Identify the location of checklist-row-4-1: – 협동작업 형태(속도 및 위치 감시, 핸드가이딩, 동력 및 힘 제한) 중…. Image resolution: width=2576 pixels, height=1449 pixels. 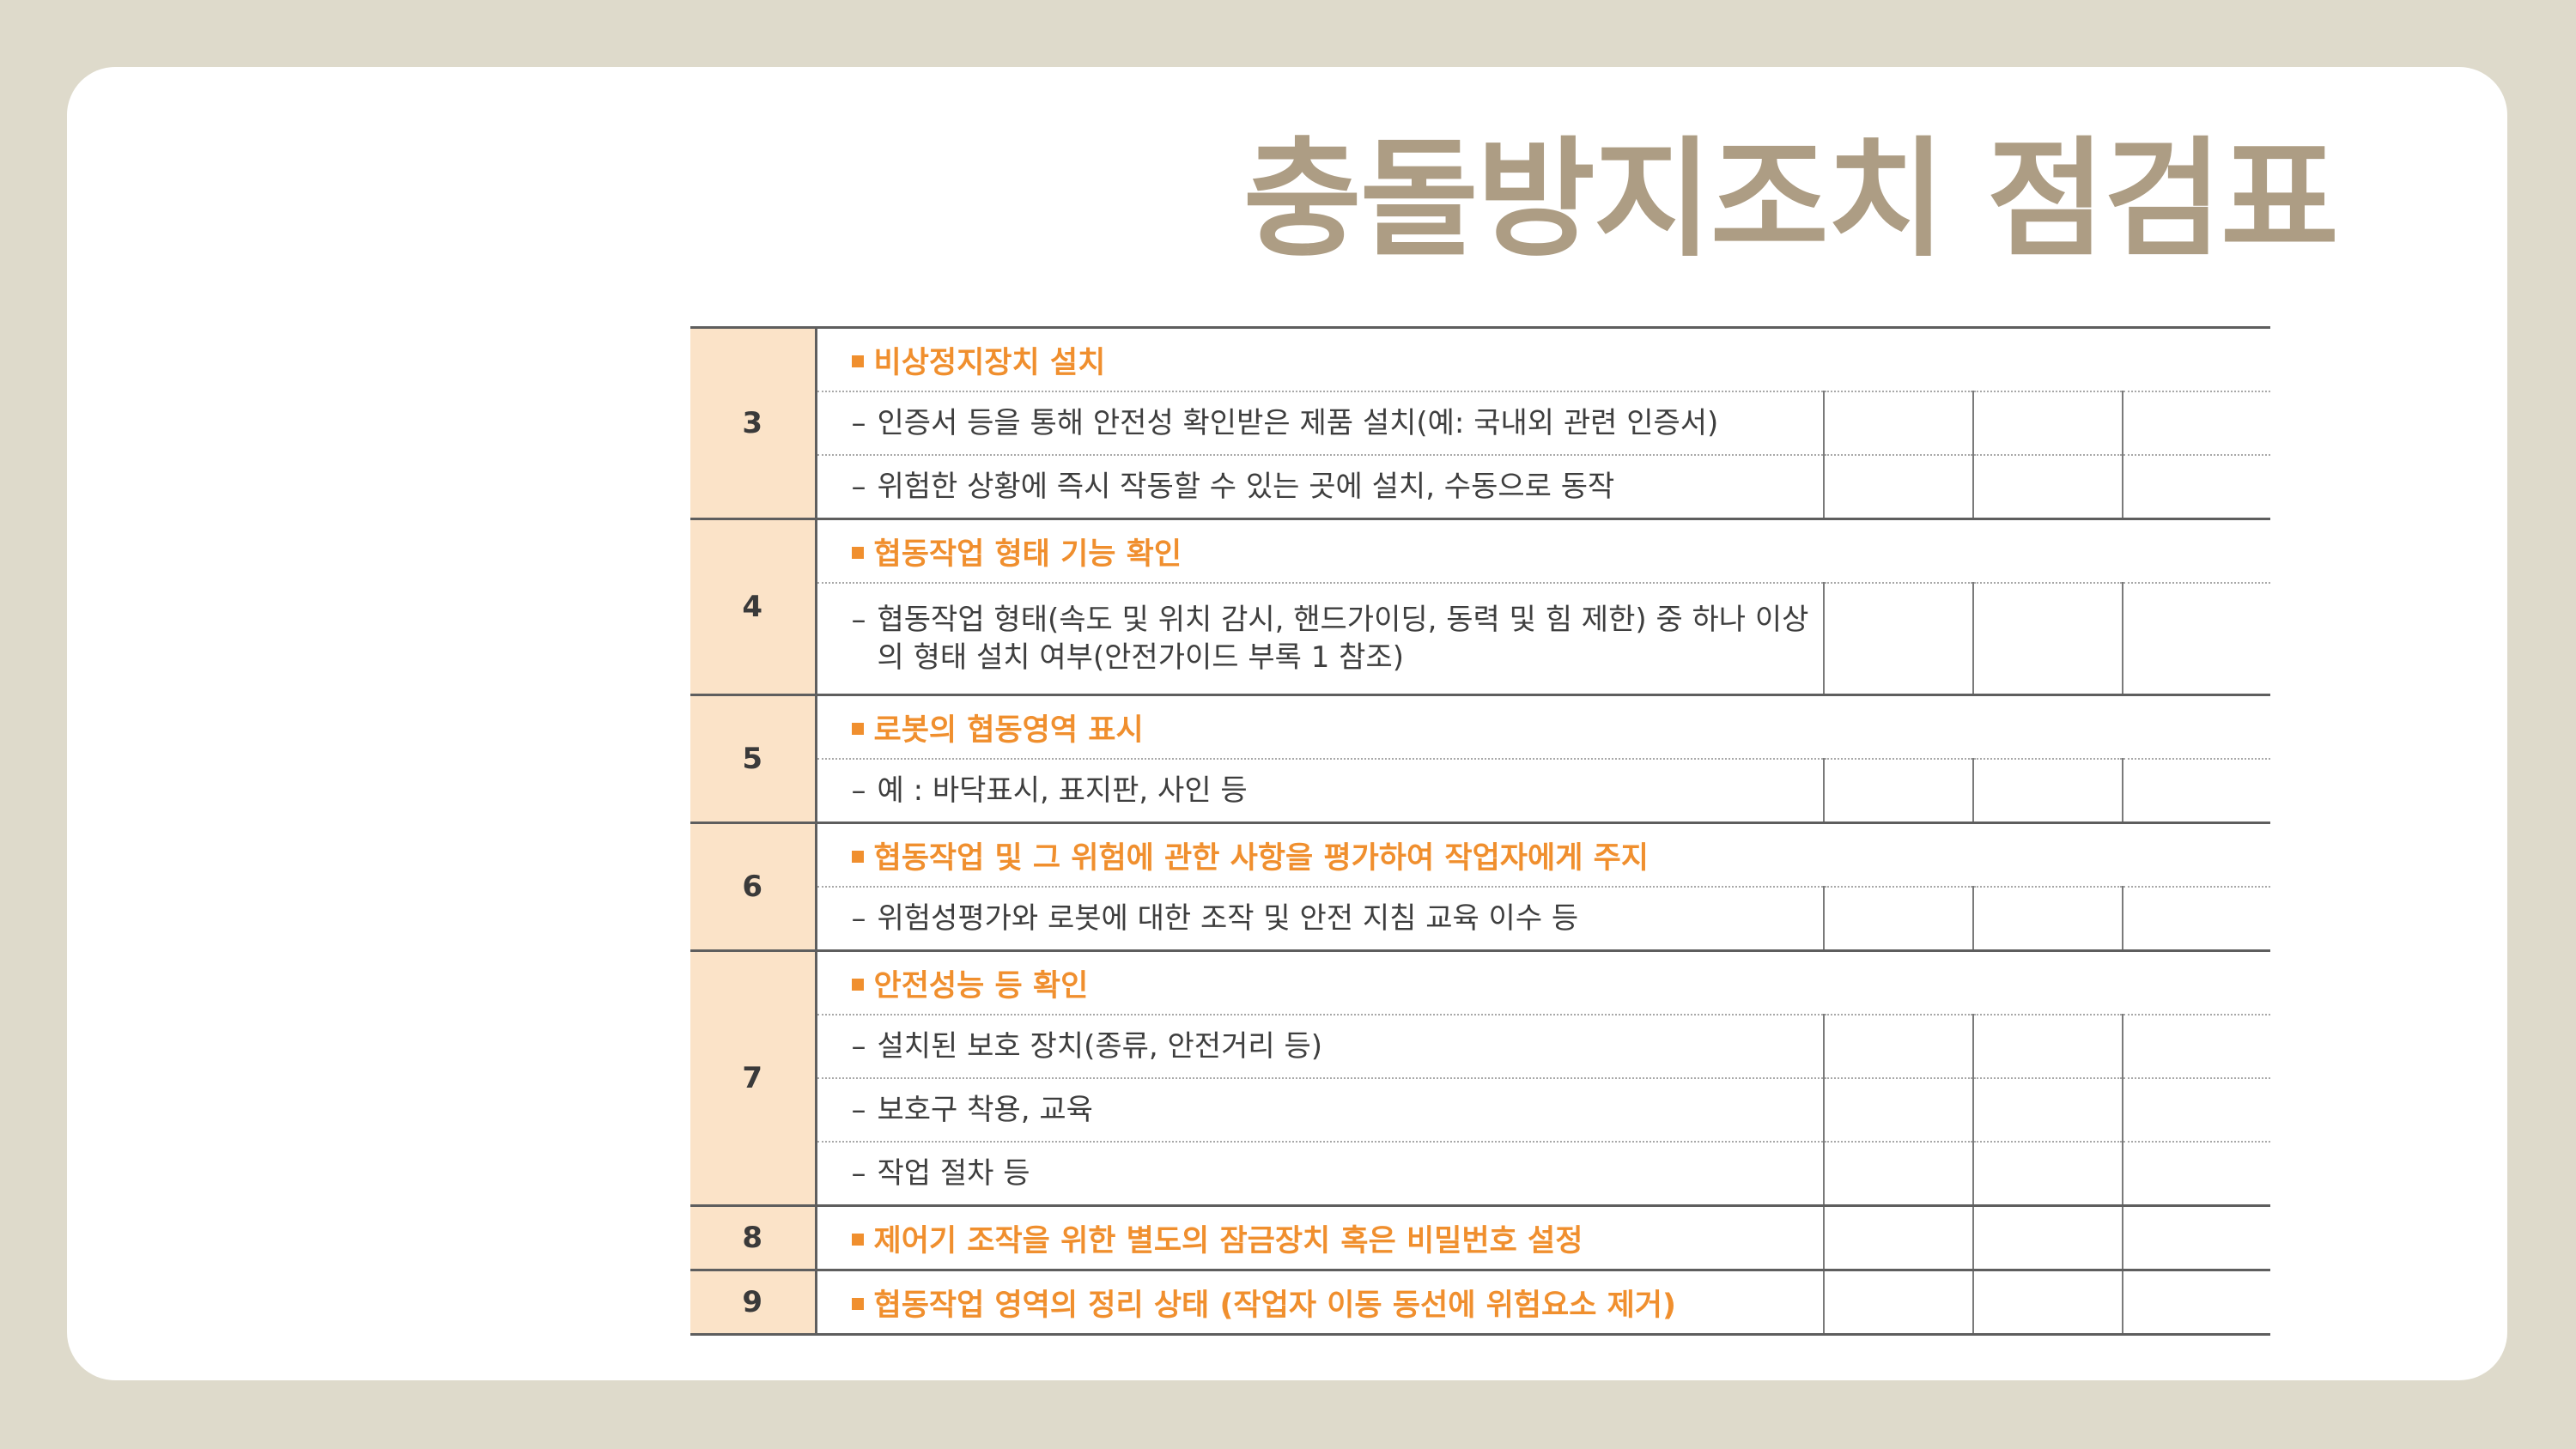
(1481, 639).